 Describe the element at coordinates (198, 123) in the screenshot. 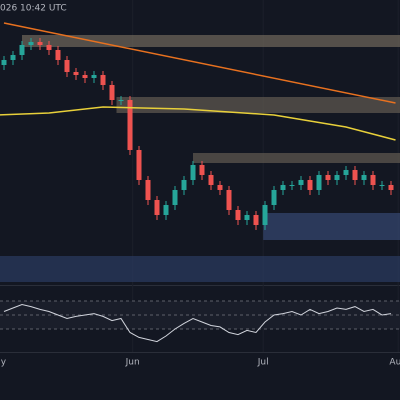

I see `overlay-line` at that location.